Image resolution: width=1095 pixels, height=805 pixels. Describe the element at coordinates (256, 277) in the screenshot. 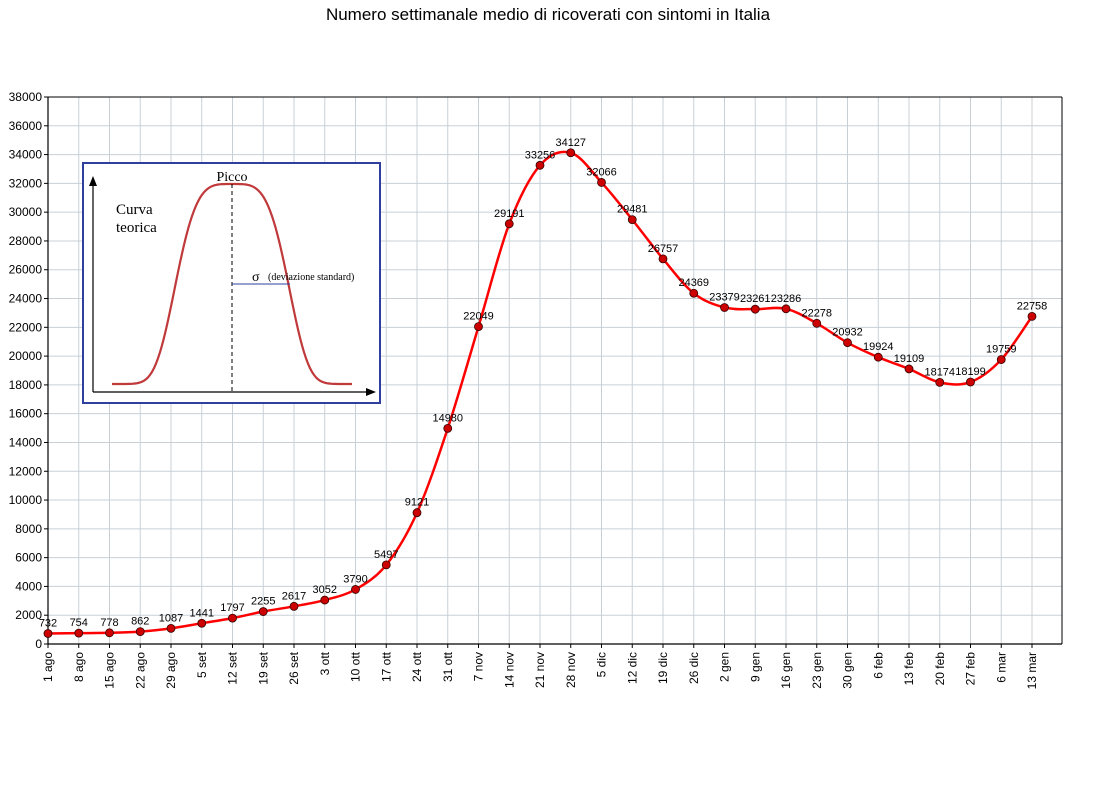

I see `inset-sigma-symbol: σ` at that location.